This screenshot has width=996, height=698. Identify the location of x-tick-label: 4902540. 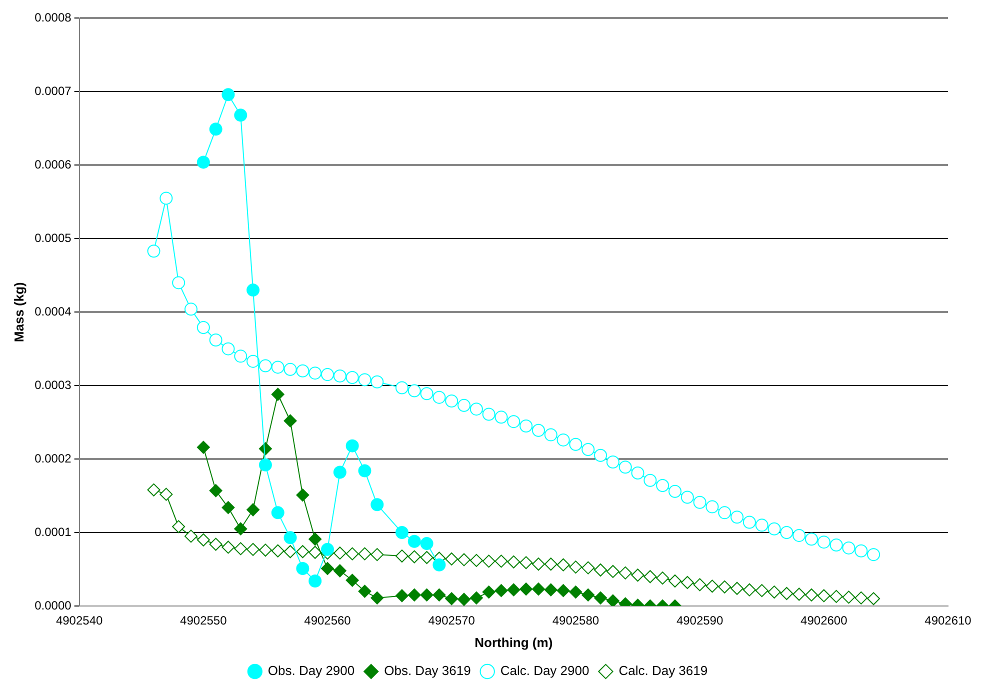
(79, 621).